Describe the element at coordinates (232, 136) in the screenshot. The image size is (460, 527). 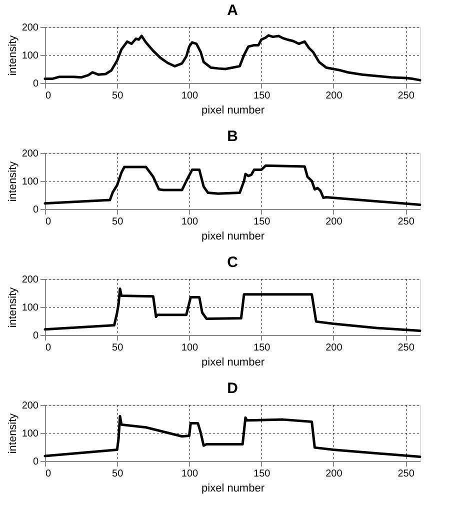
I see `chart-title: B` at that location.